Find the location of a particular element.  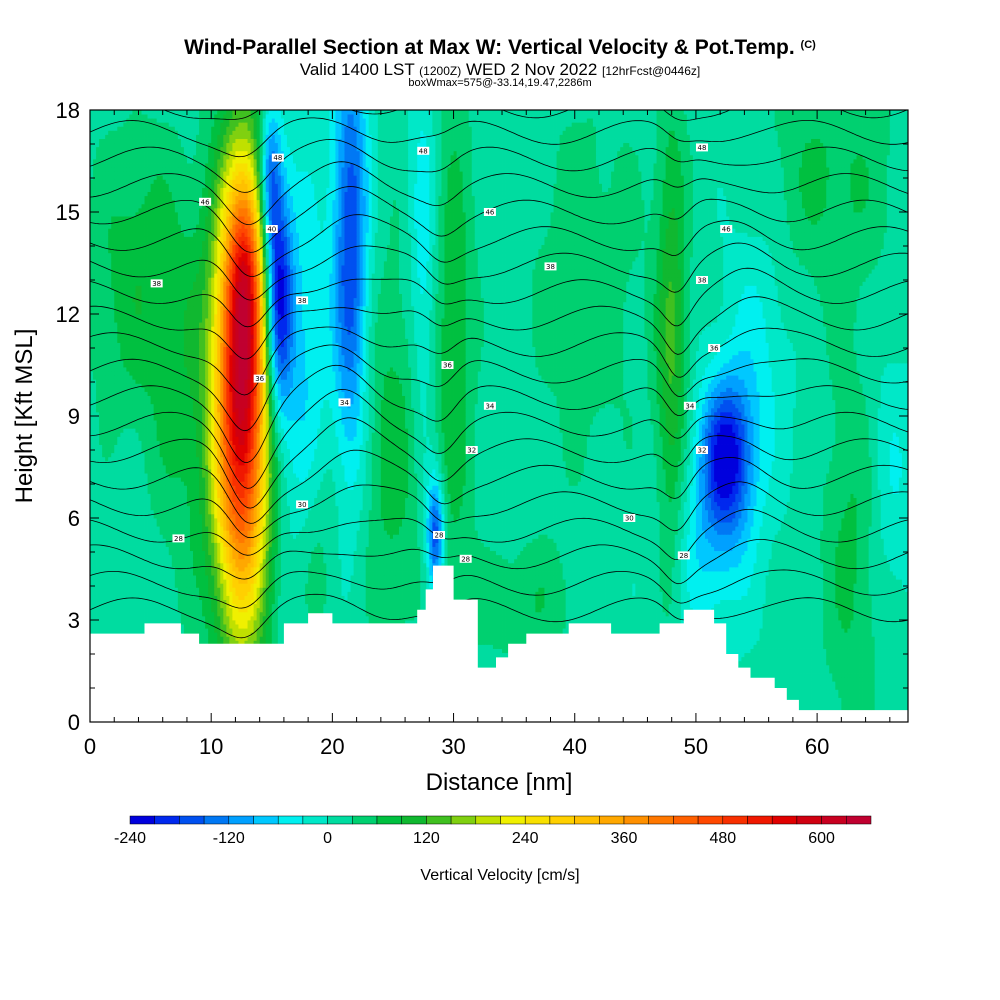

box-max-info: boxWmax=575@-33.14,19.47,2286m is located at coordinates (500, 83).